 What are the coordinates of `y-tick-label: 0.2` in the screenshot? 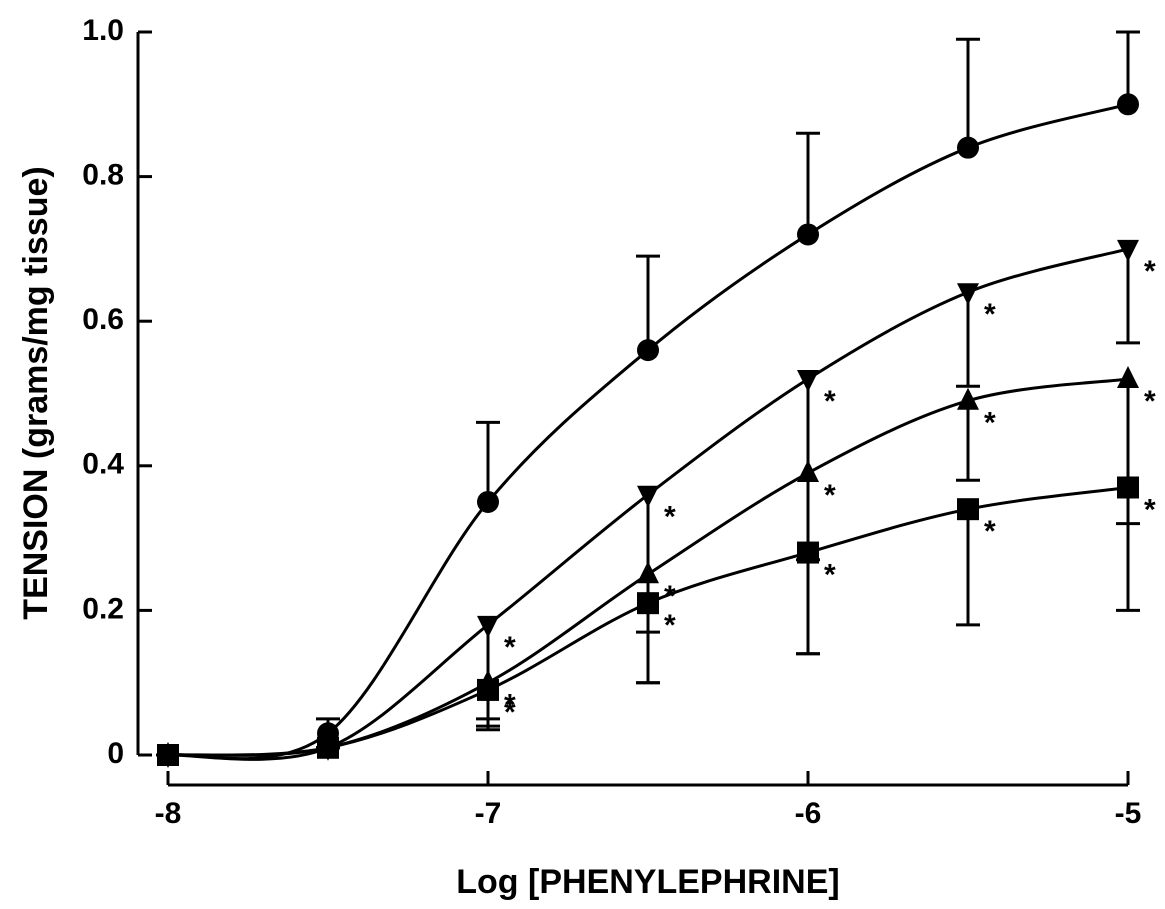 It's located at (103, 608).